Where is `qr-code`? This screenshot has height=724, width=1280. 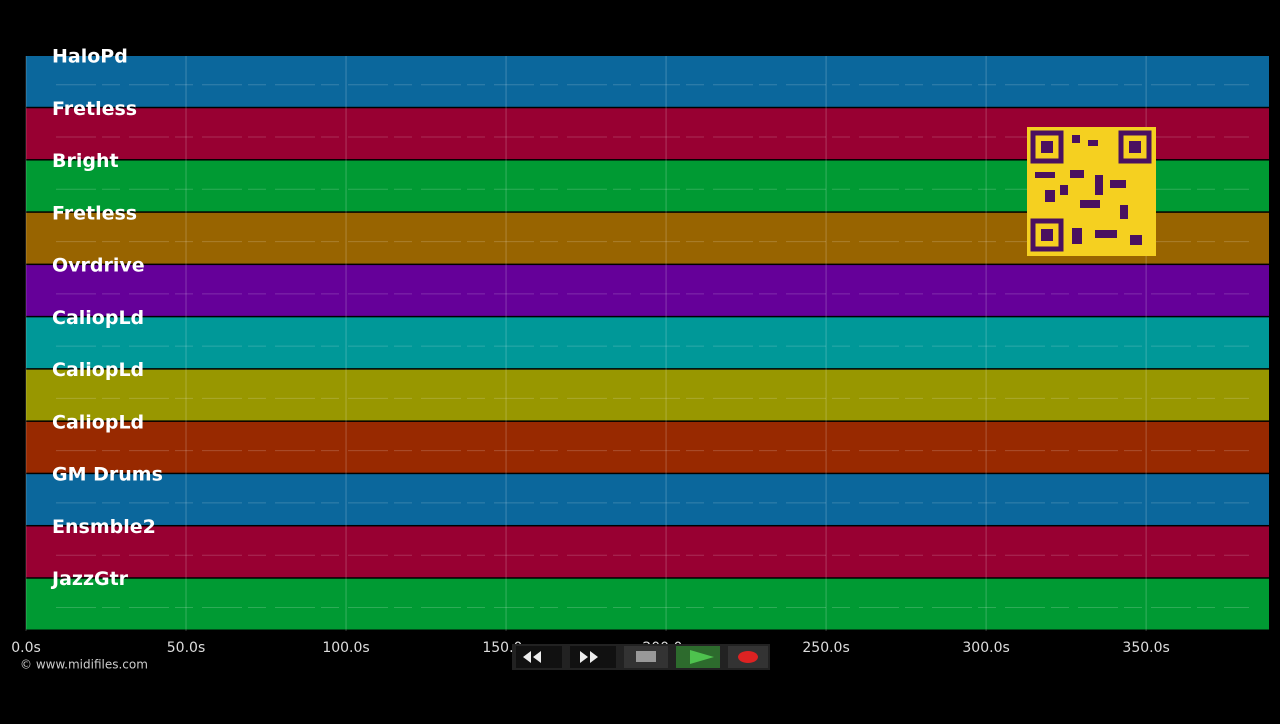
qr-code is located at coordinates (1091, 191).